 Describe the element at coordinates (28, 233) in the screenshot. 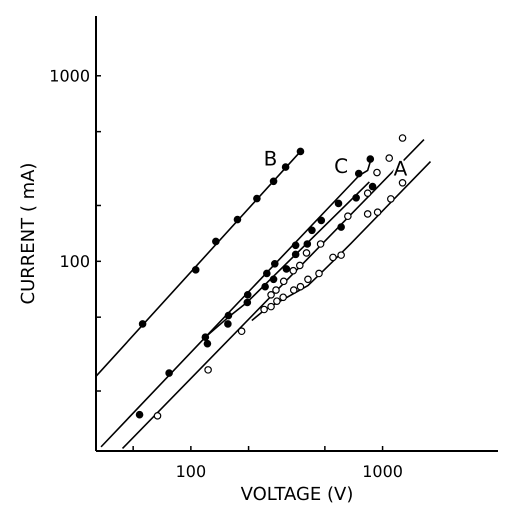

I see `y-axis-title: CURRENT ( mA)` at that location.